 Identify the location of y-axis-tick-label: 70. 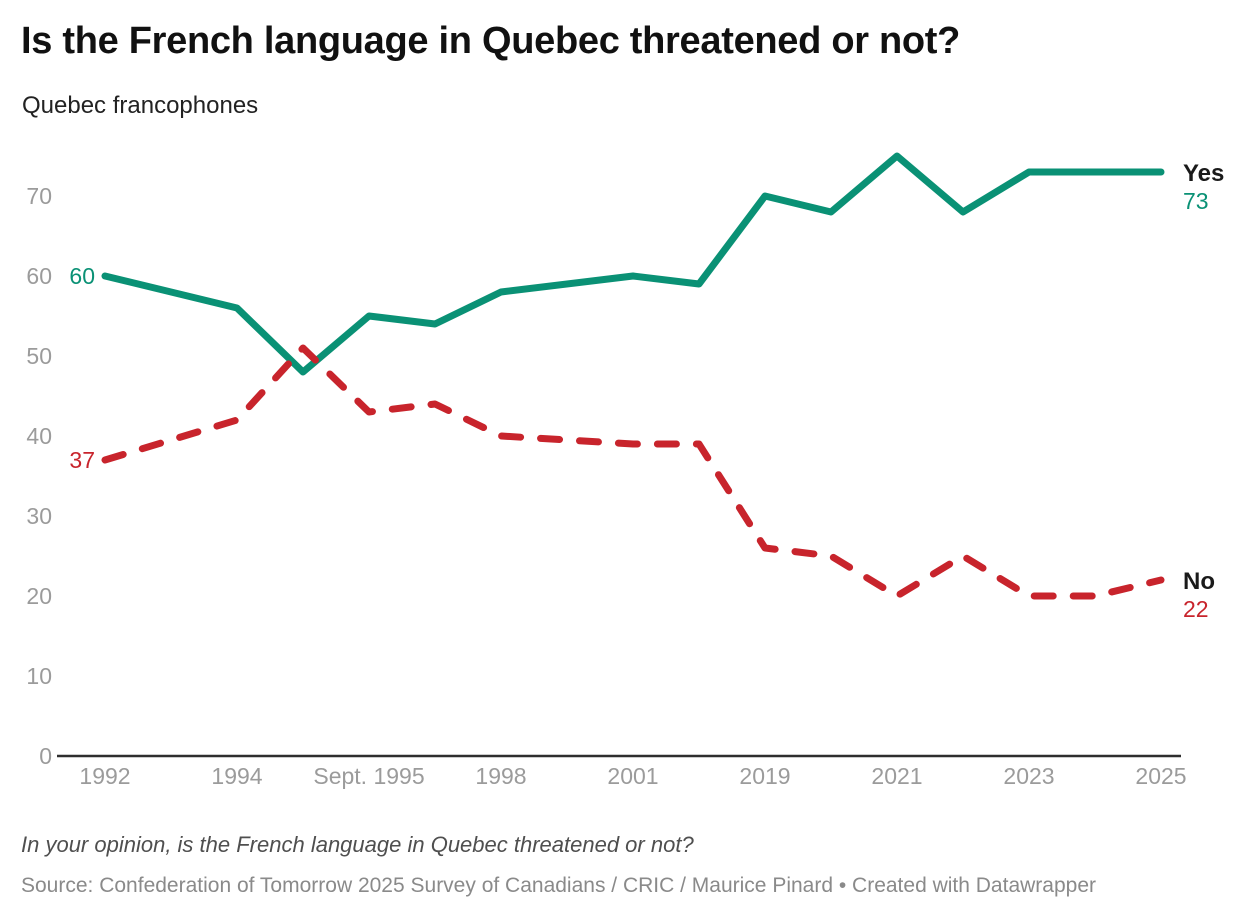
(39, 196).